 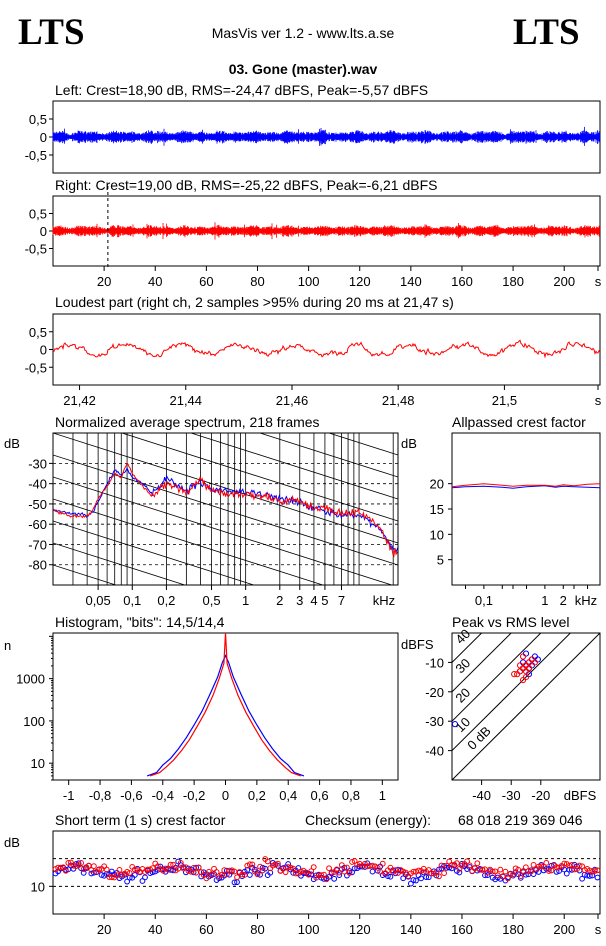 What do you see at coordinates (598, 929) in the screenshot?
I see `x-tick-label: s` at bounding box center [598, 929].